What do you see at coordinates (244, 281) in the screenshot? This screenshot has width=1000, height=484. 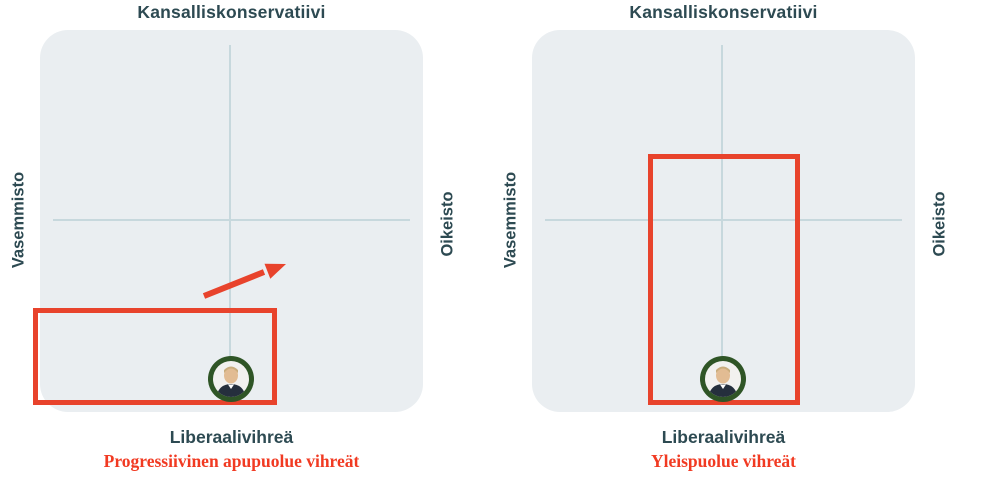 I see `arrow-icon` at bounding box center [244, 281].